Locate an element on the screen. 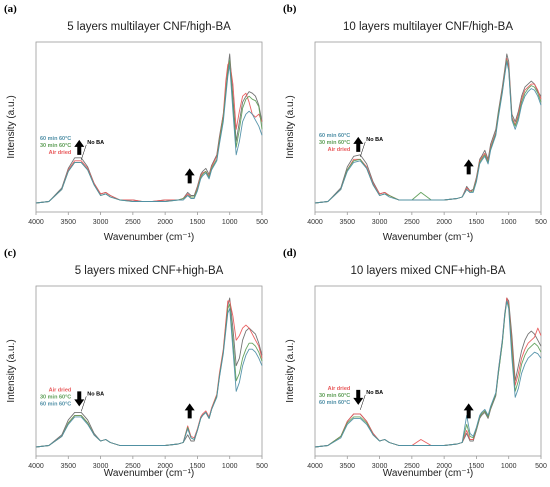  panel-letter: (b) is located at coordinates (290, 9).